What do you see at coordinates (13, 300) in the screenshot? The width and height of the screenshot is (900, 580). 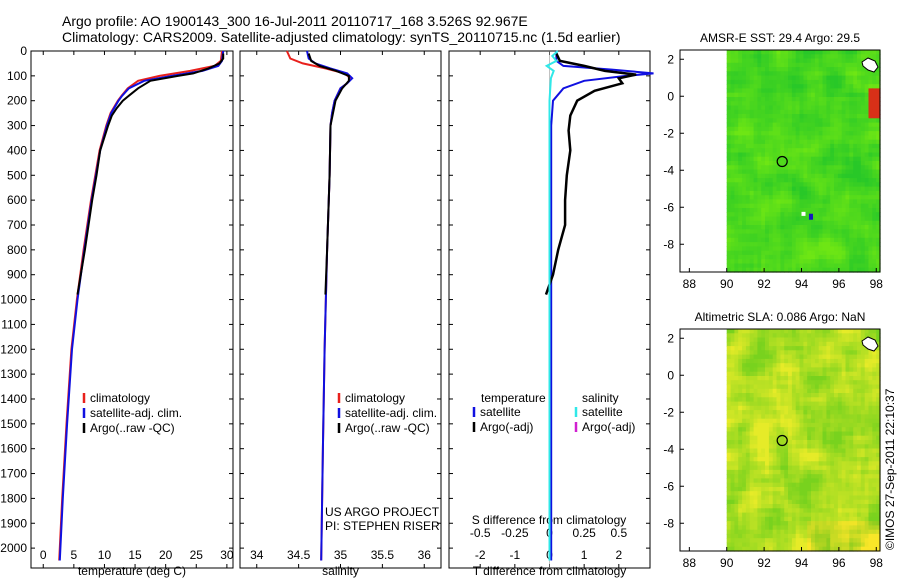 I see `y-tick-label: 1000` at bounding box center [13, 300].